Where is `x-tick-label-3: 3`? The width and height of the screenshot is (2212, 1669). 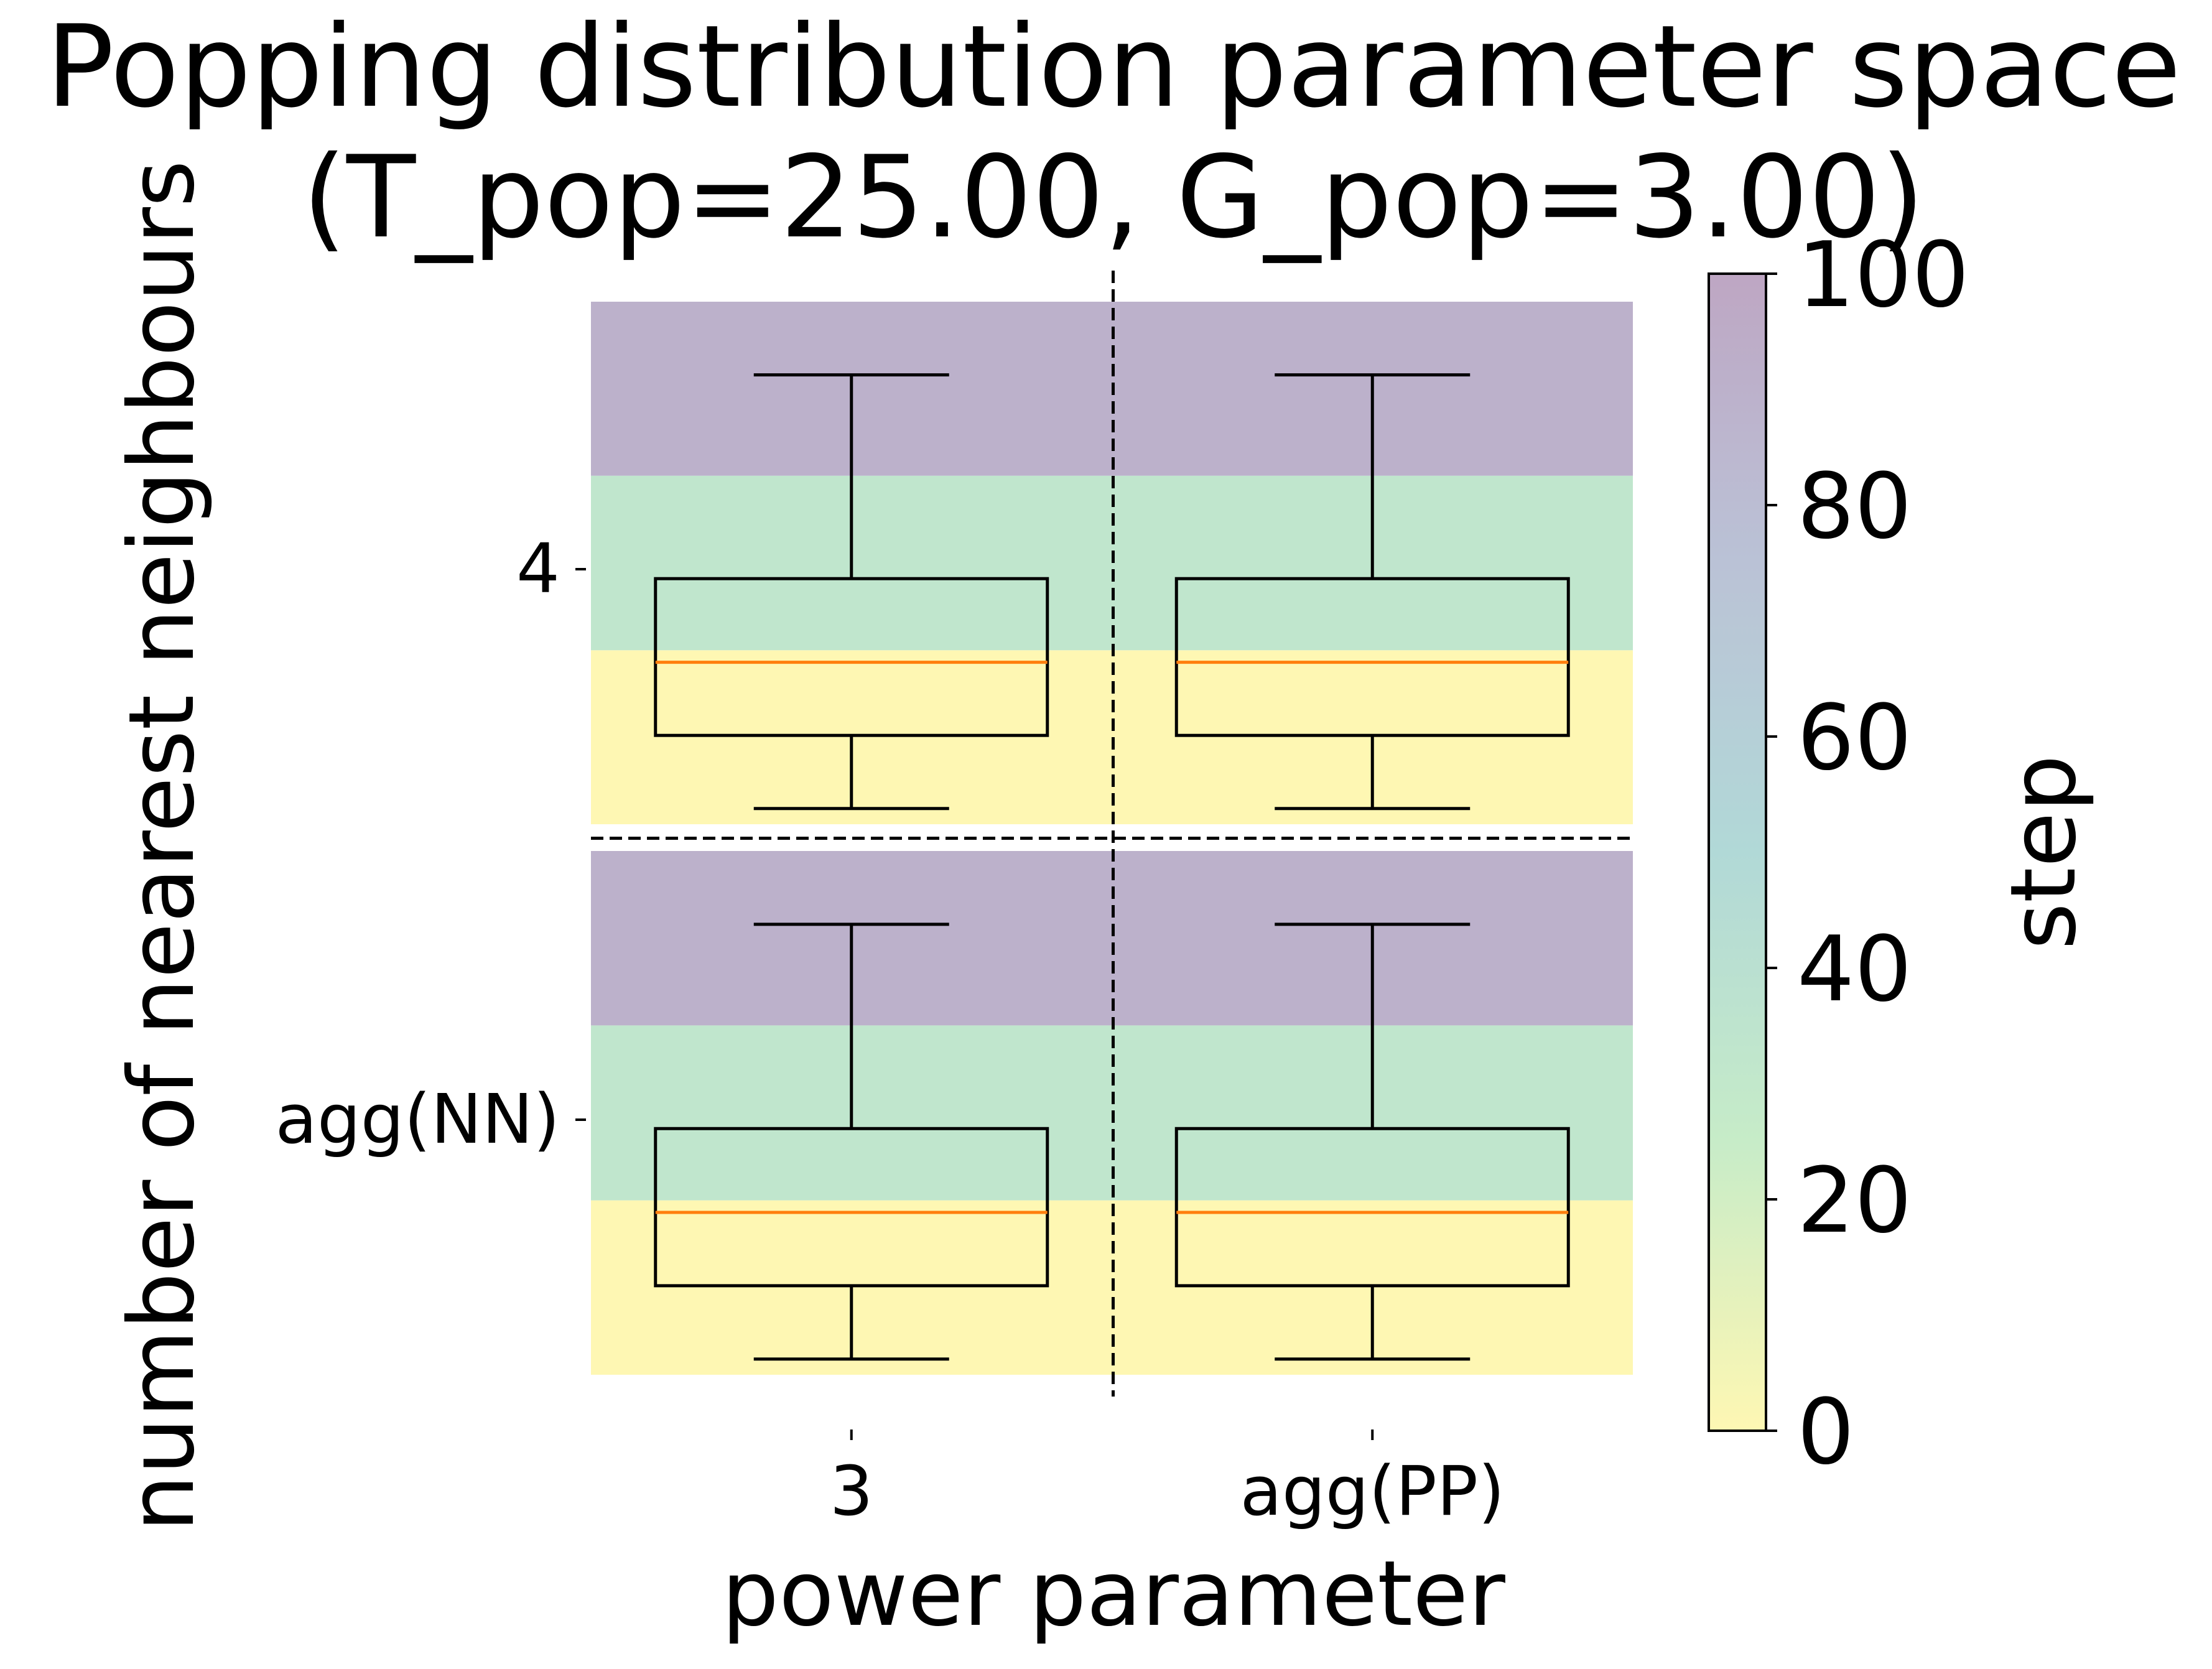 x-tick-label-3: 3 is located at coordinates (851, 1491).